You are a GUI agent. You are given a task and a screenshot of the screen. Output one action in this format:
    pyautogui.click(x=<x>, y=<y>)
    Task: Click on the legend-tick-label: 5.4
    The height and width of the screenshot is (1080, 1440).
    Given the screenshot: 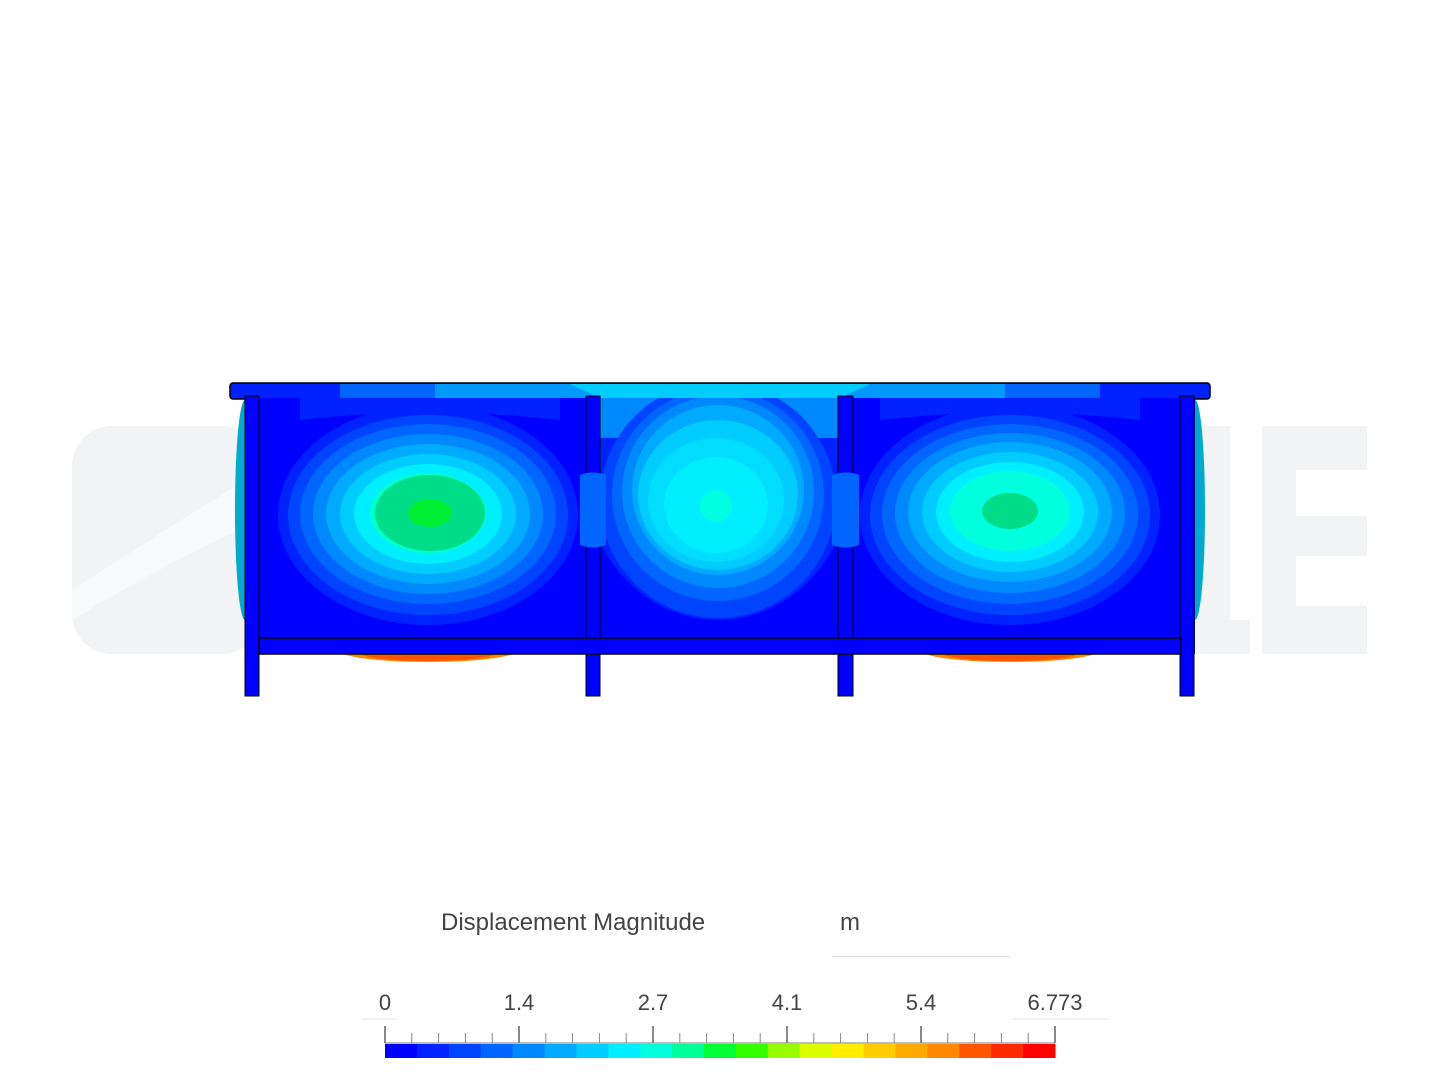 What is the action you would take?
    pyautogui.click(x=921, y=1002)
    